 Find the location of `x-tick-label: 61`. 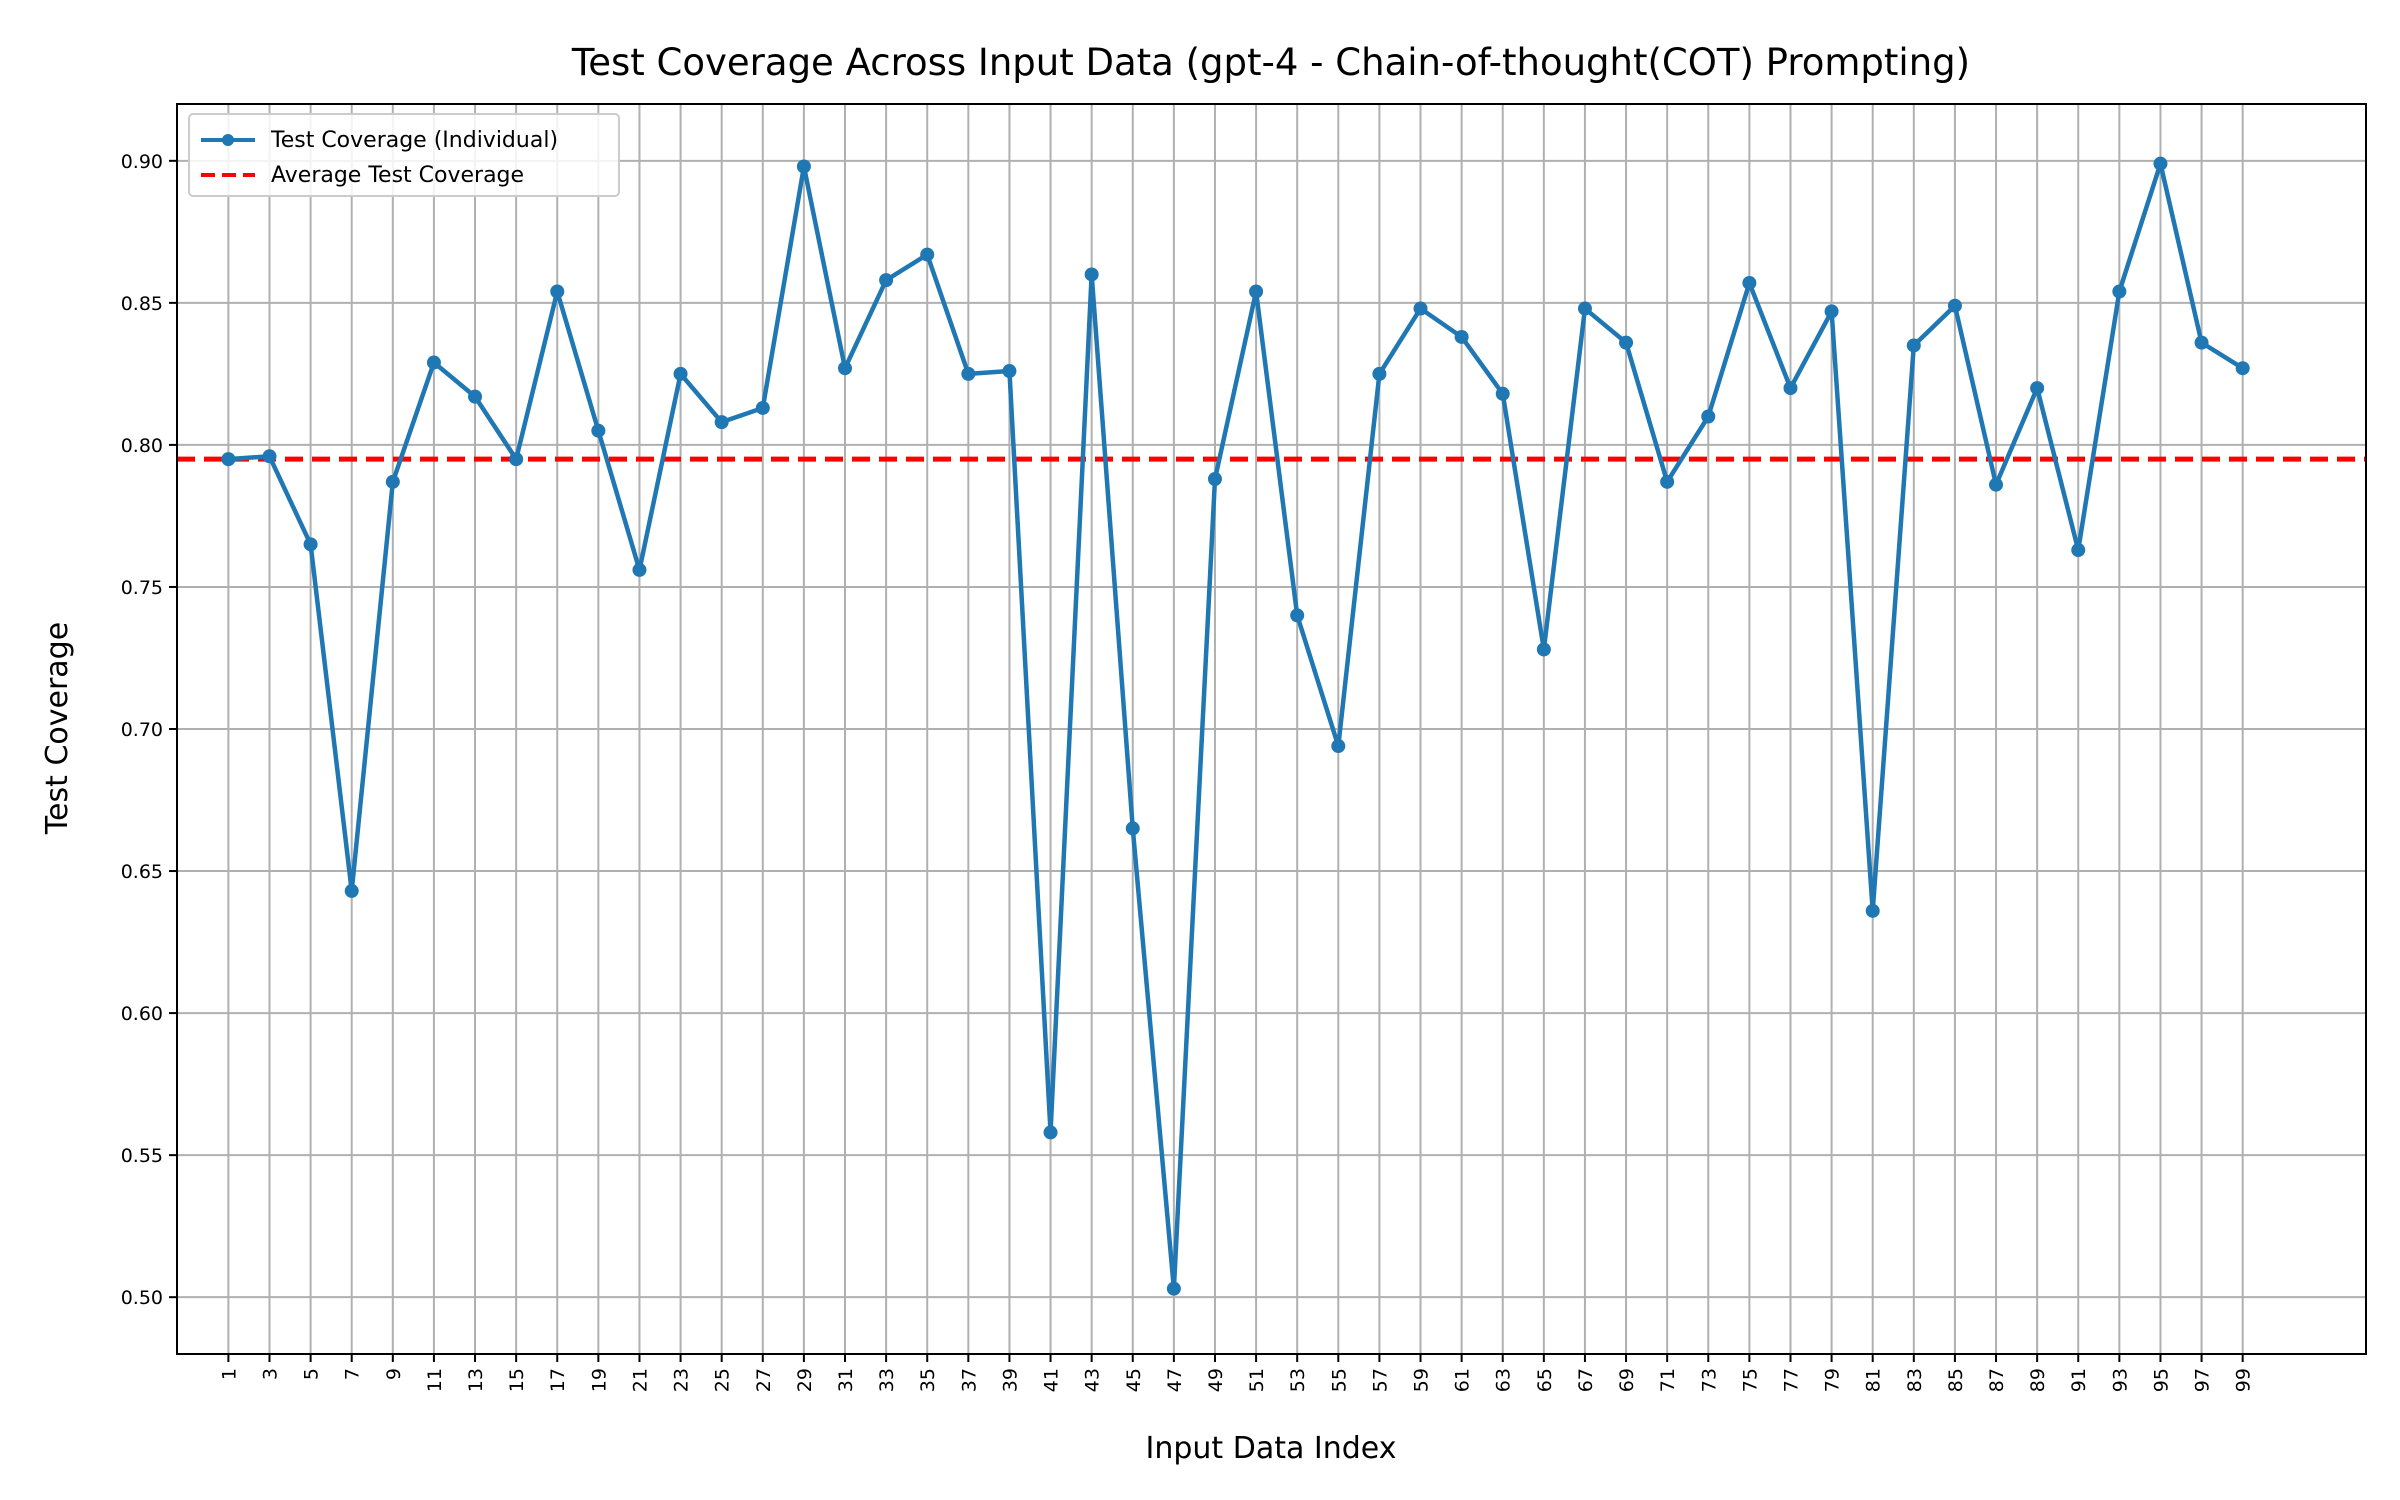

x-tick-label: 61 is located at coordinates (1463, 1380).